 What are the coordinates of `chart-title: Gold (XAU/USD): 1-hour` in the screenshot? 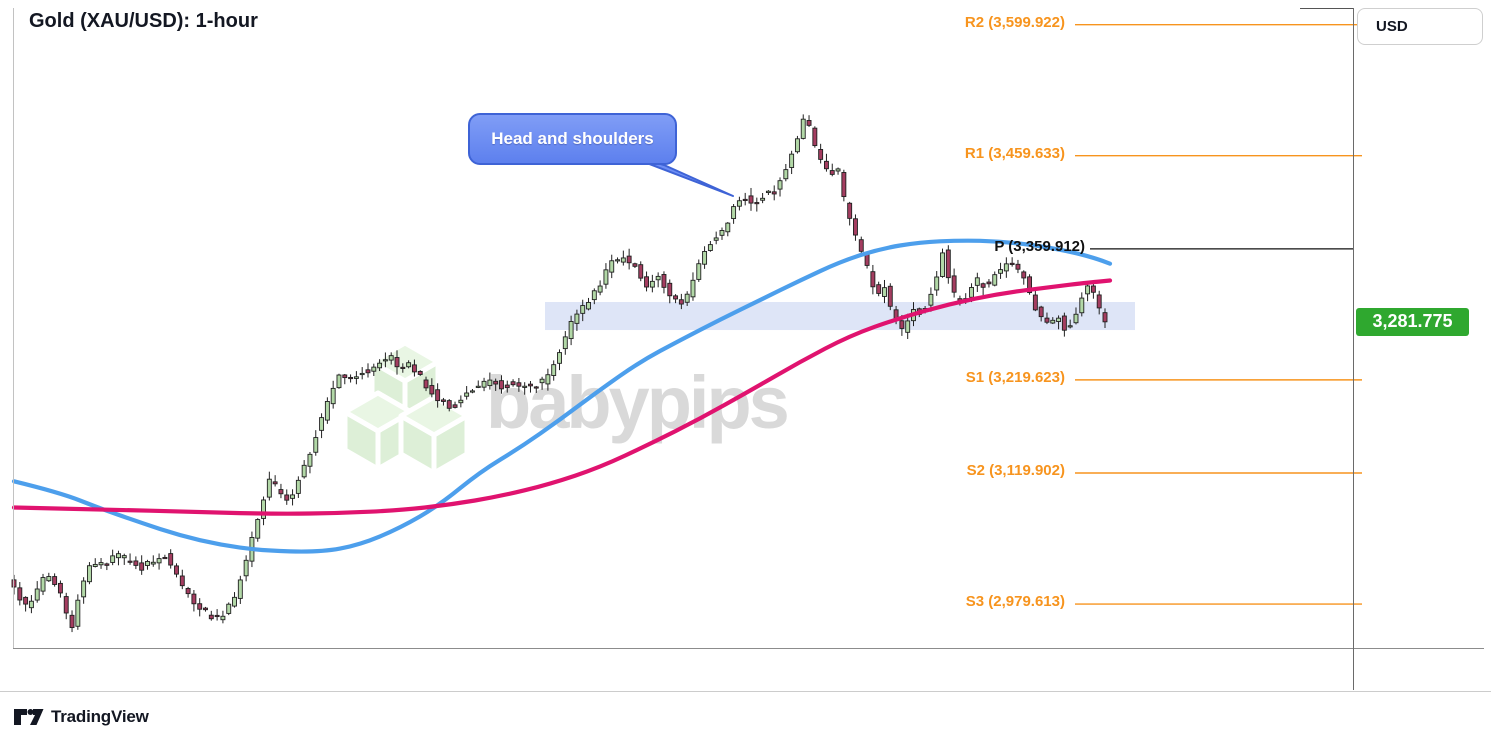 It's located at (143, 21).